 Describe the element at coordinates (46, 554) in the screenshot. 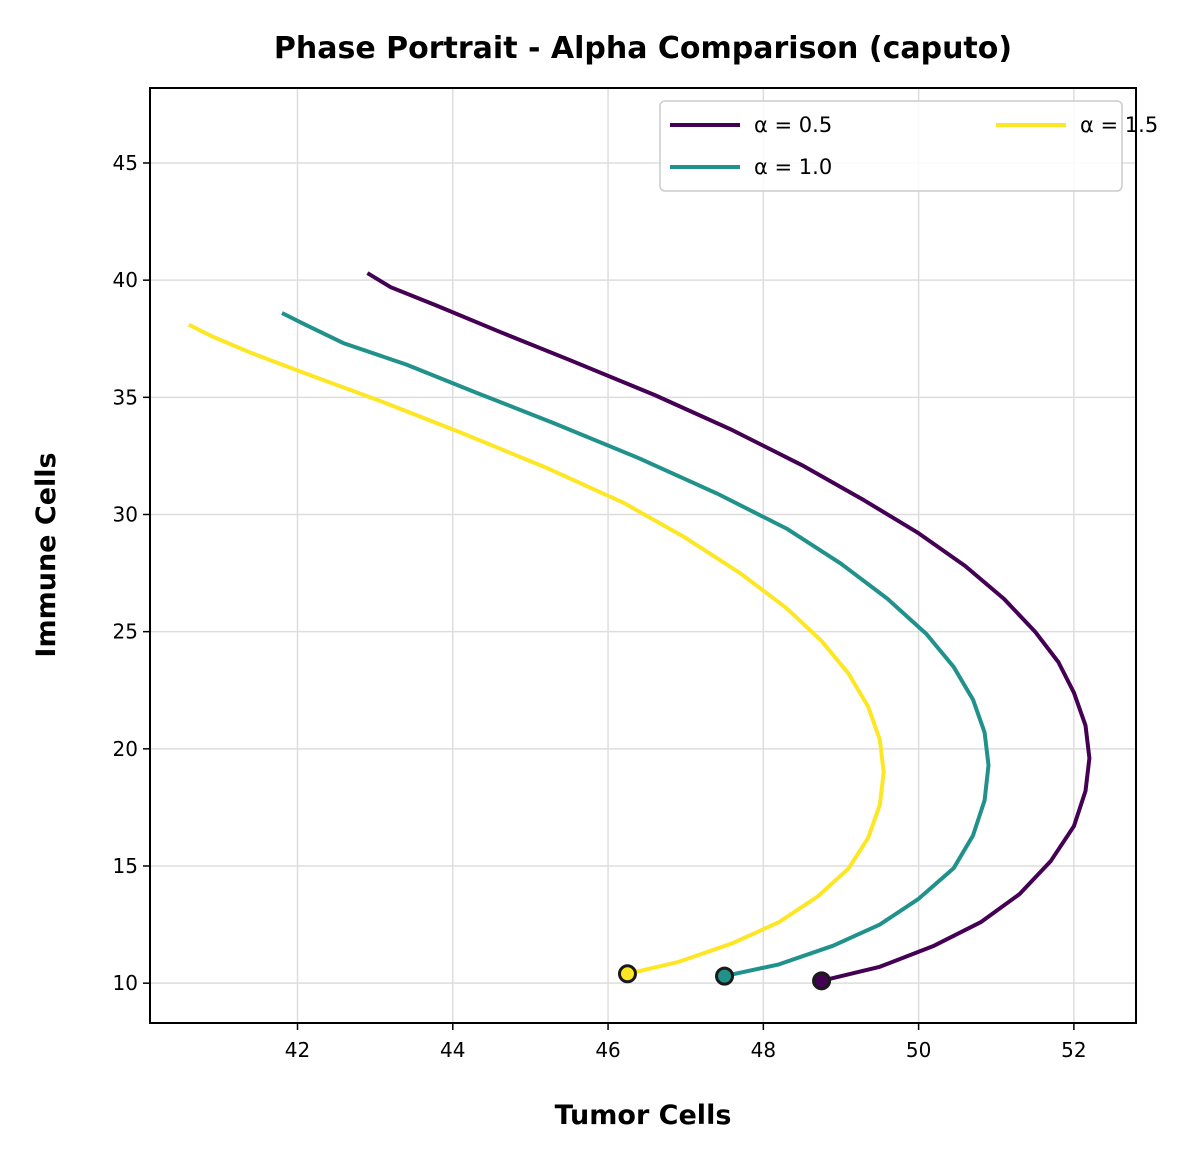

I see `y-axis-title: Immune Cells` at that location.